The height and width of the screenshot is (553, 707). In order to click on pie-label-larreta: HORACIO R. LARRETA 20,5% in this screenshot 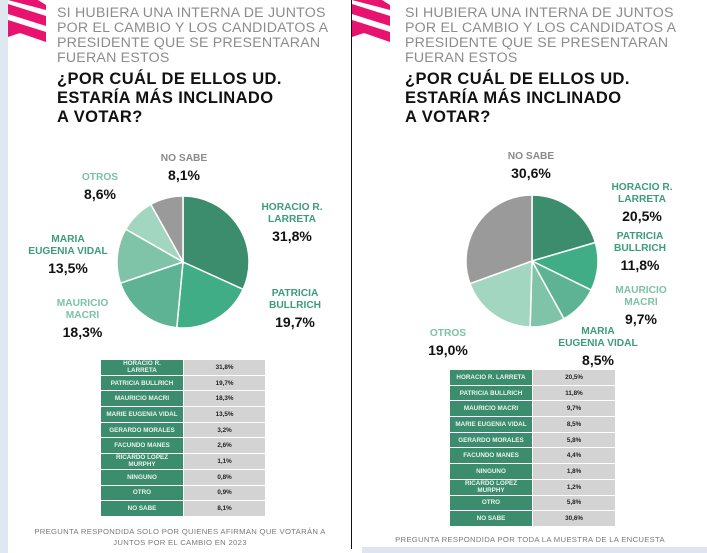, I will do `click(642, 203)`.